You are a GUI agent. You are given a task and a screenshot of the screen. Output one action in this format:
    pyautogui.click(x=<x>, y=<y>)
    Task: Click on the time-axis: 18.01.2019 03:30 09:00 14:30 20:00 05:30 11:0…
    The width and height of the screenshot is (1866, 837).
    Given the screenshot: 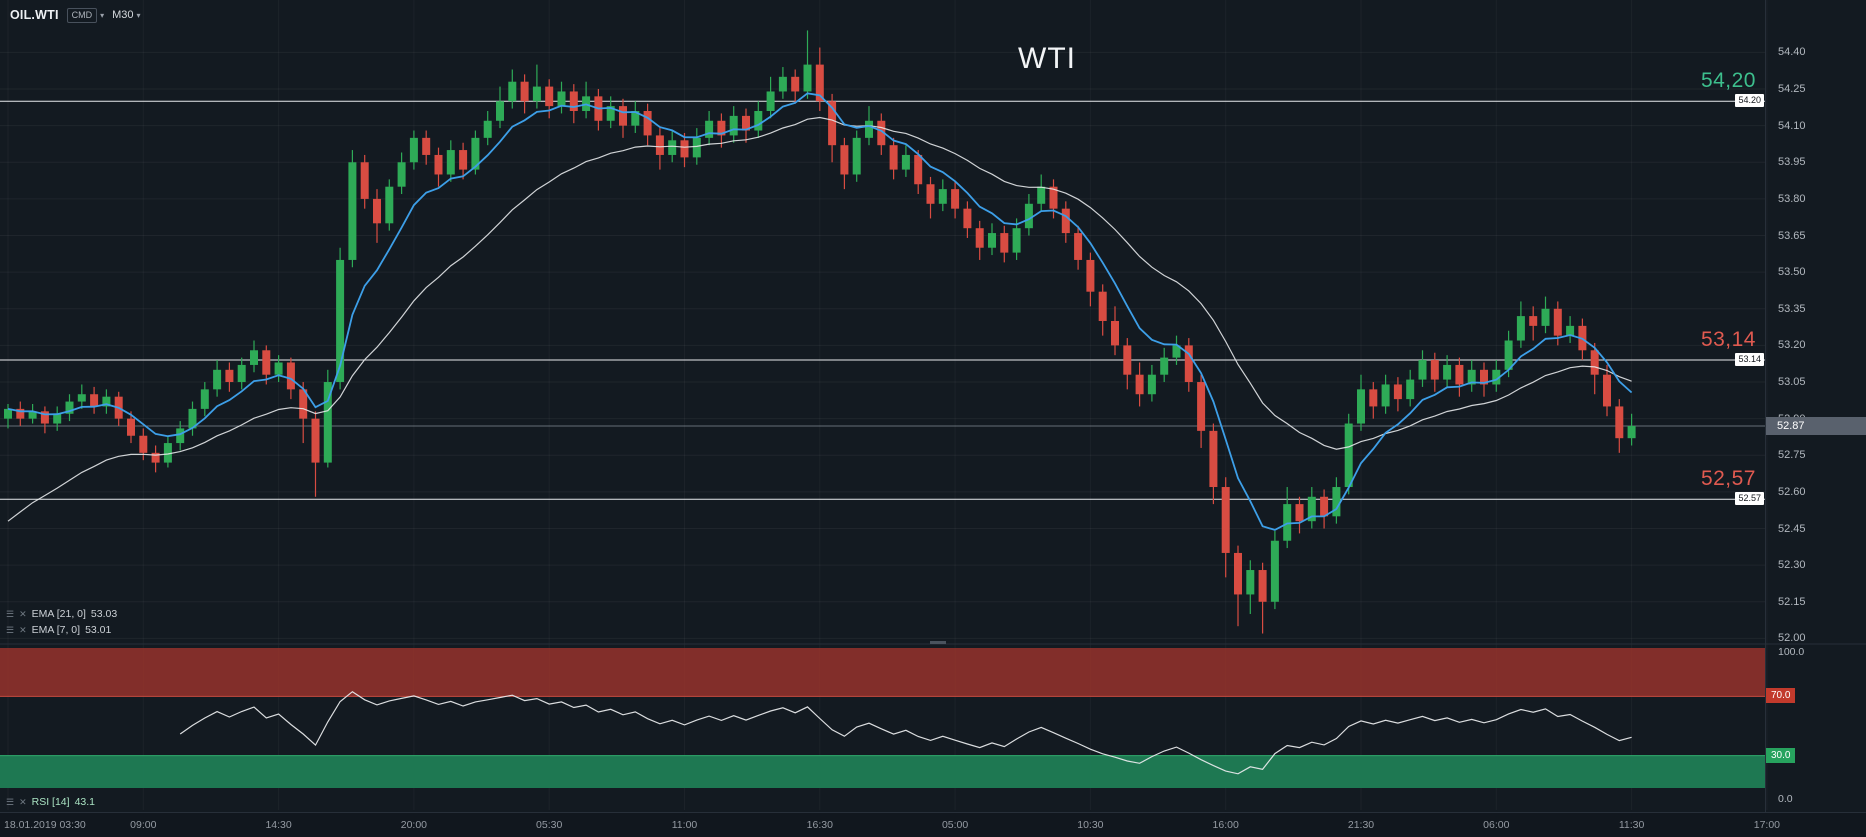 What is the action you would take?
    pyautogui.click(x=933, y=824)
    